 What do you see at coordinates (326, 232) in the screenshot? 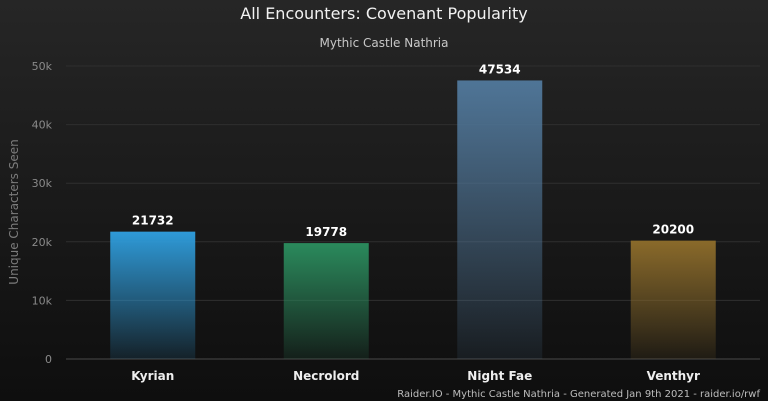
I see `data-label: 19778` at bounding box center [326, 232].